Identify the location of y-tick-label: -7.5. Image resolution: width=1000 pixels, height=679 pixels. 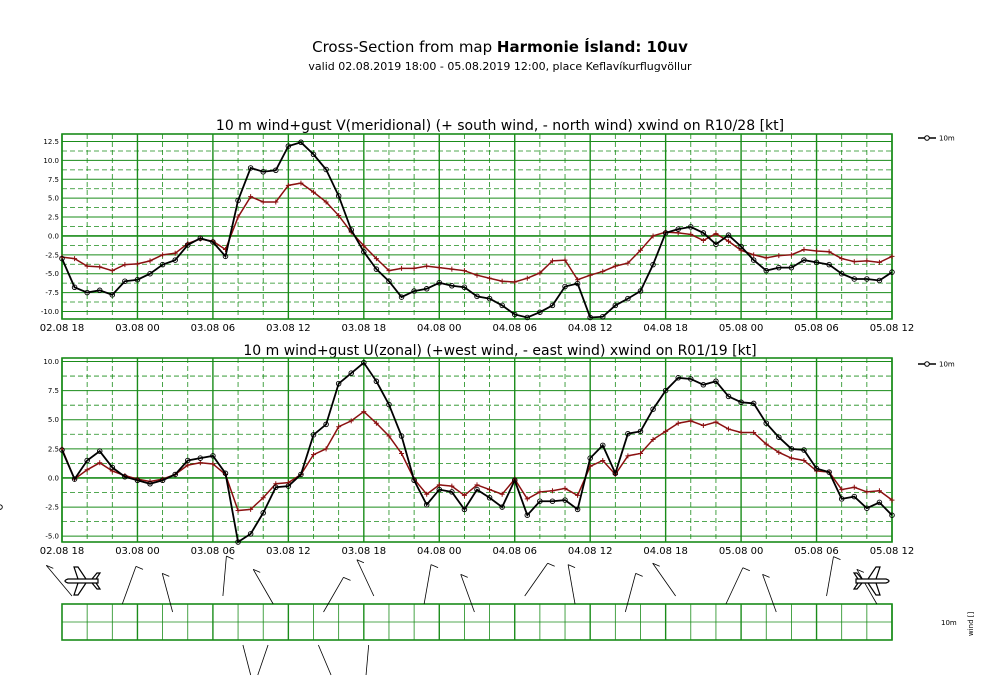
(52, 293).